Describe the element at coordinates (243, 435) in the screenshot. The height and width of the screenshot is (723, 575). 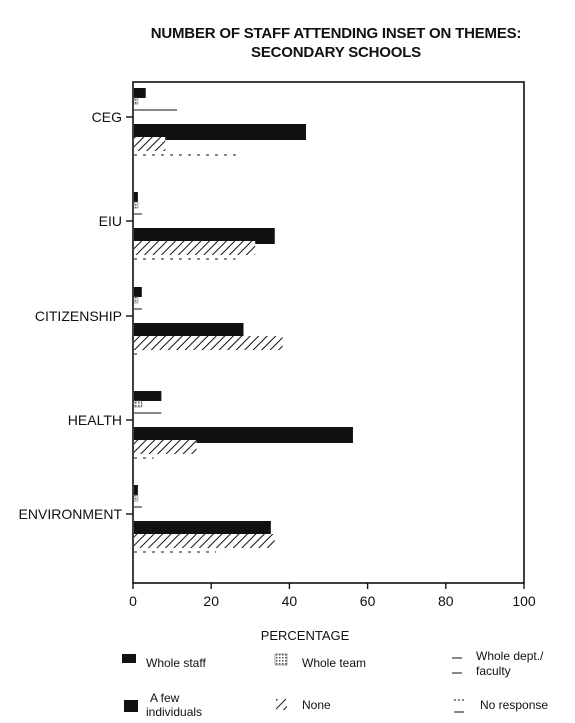
I see `bar-health-a-few-individuals` at that location.